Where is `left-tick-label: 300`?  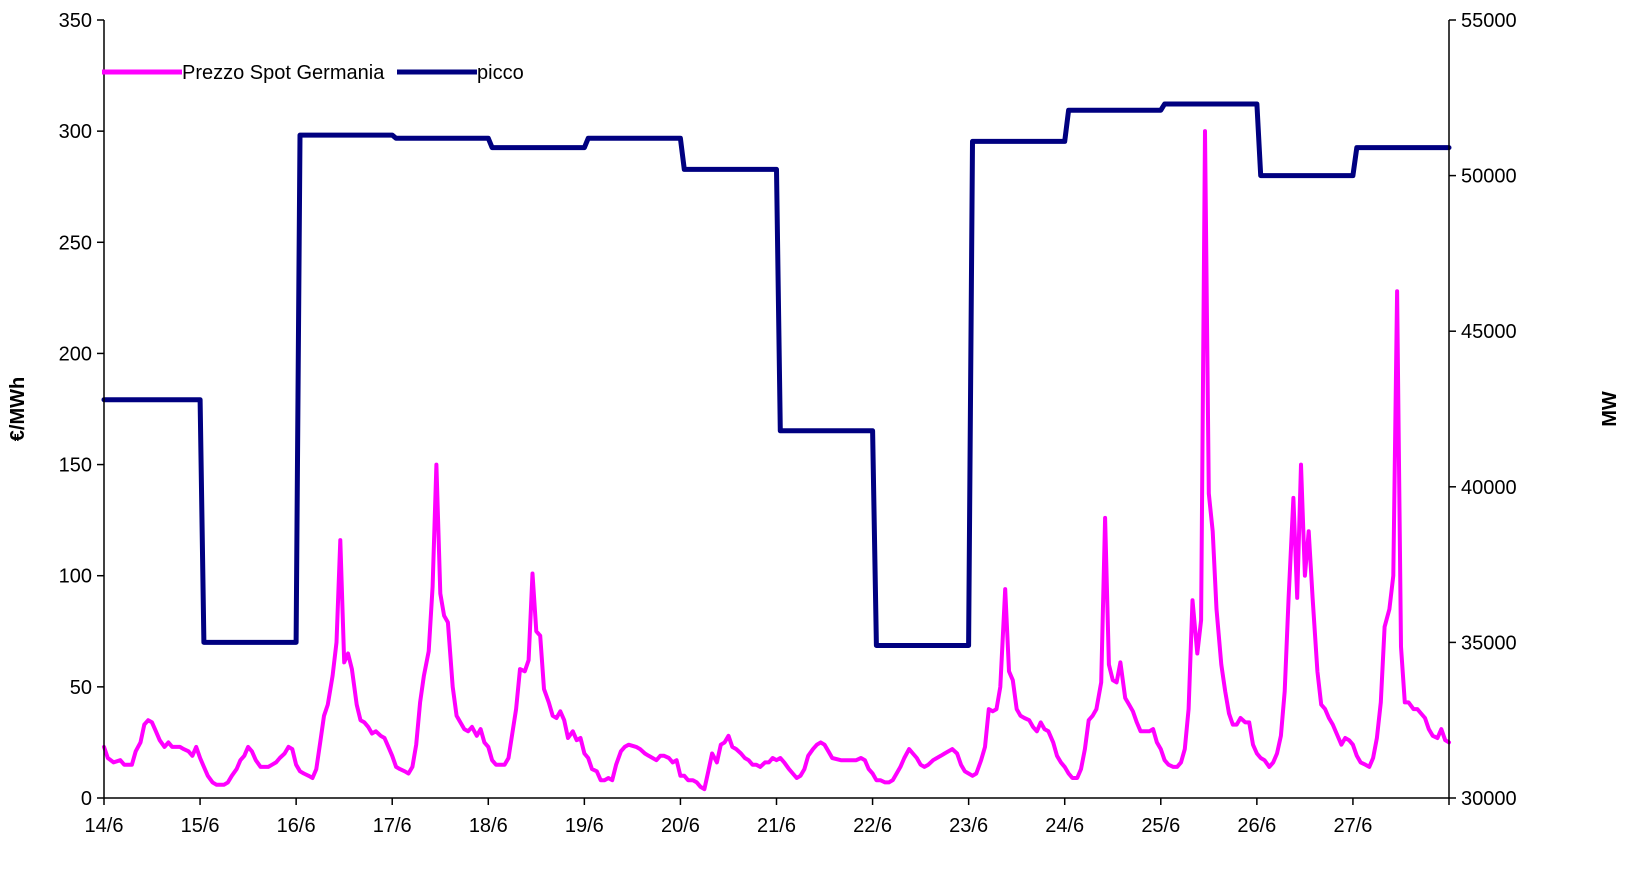
left-tick-label: 300 is located at coordinates (75, 132).